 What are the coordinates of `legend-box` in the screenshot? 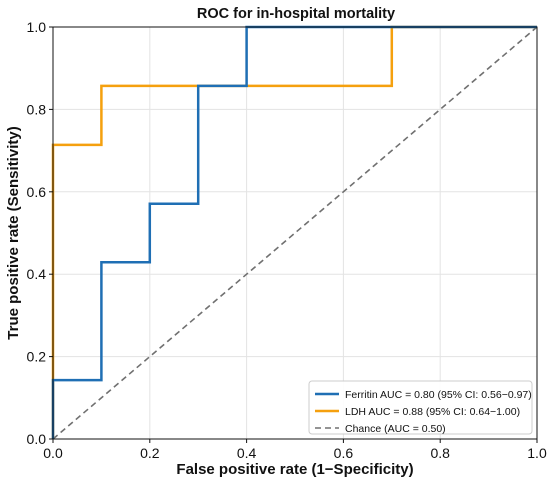 It's located at (420, 407).